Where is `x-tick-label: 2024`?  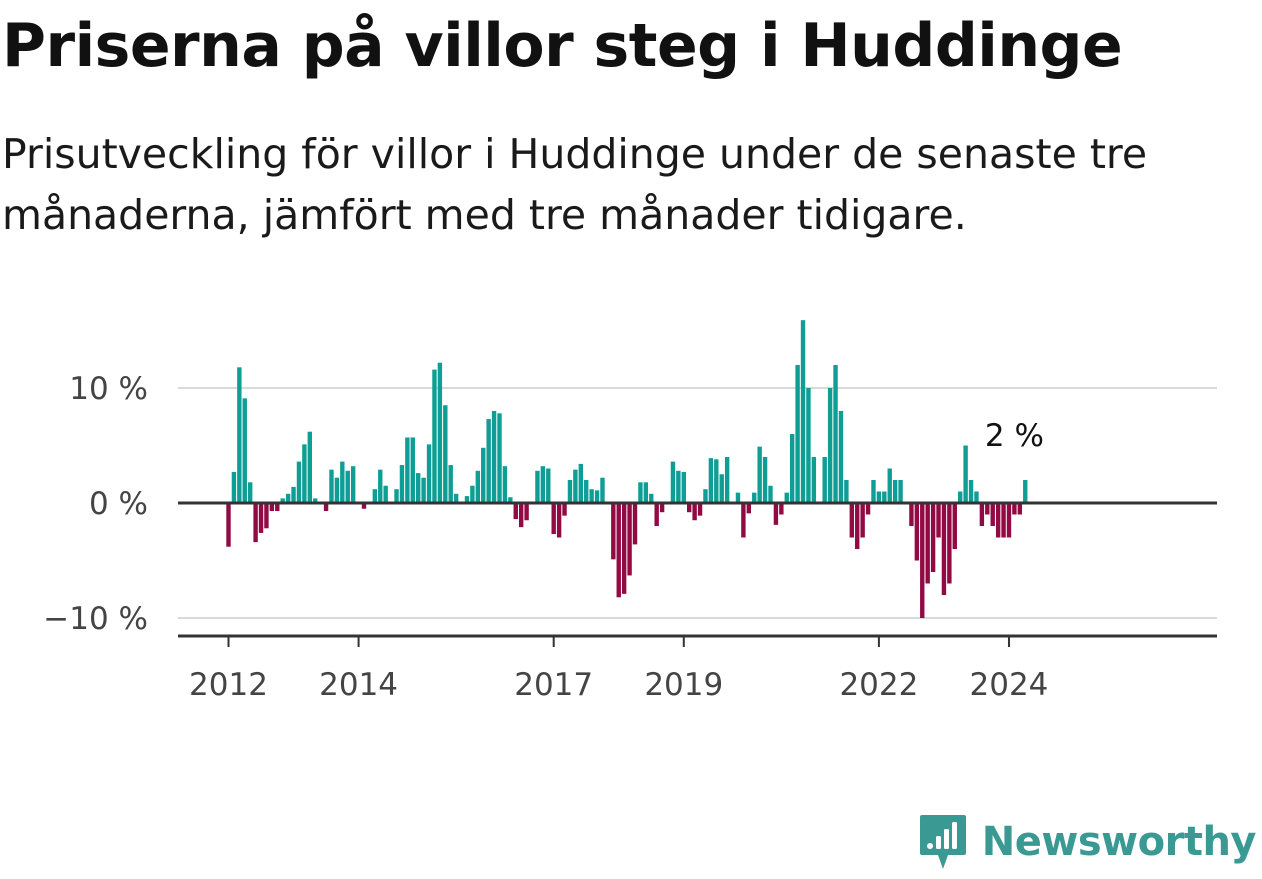 x-tick-label: 2024 is located at coordinates (1009, 685).